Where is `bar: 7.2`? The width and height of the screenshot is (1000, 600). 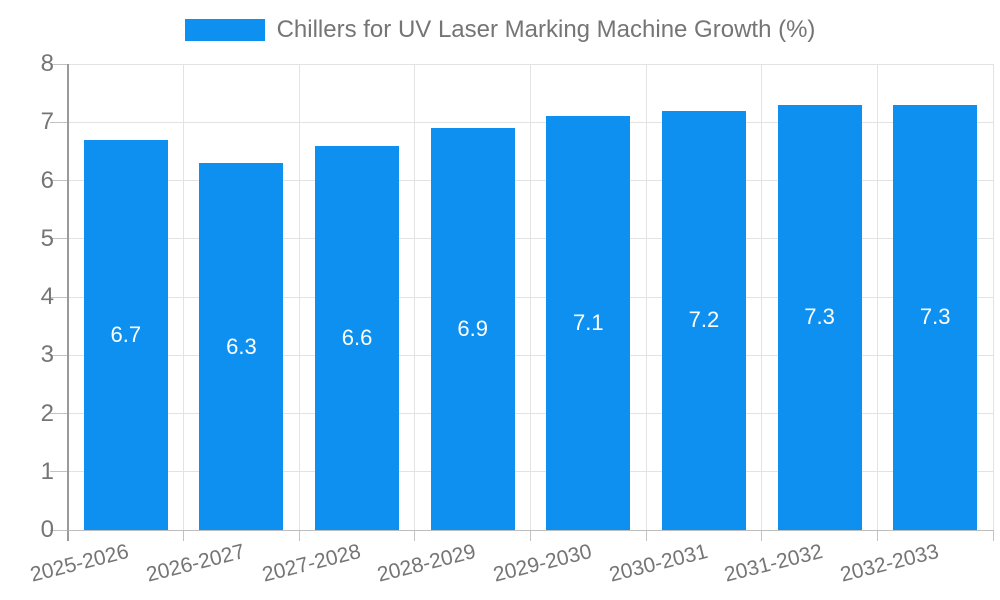 bar: 7.2 is located at coordinates (703, 320).